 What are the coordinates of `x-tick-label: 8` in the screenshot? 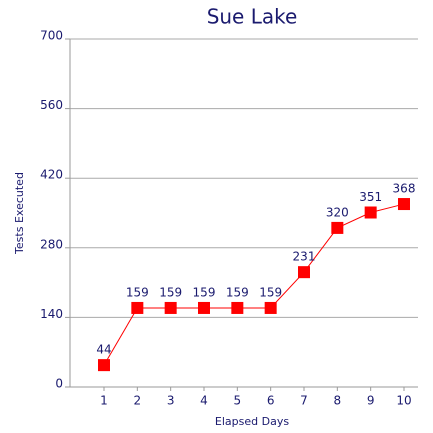 It's located at (338, 401).